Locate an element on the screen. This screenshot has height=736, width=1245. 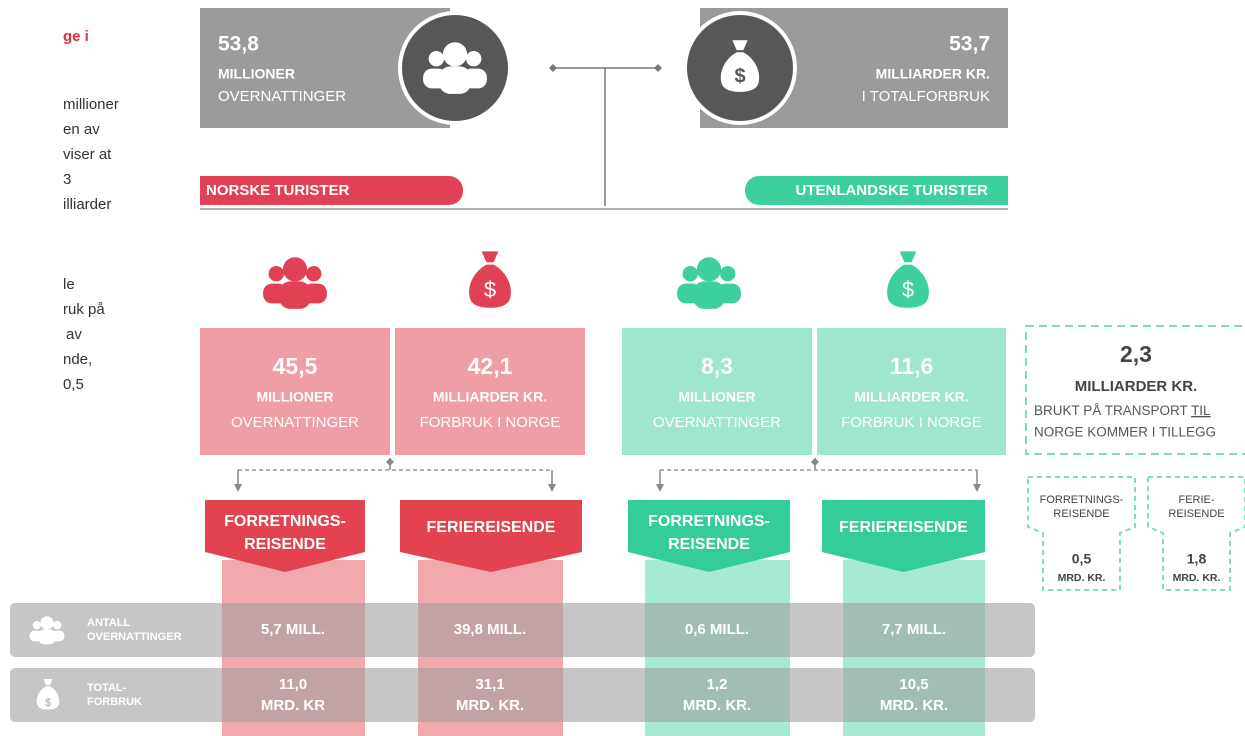
top-desc: OVERNATTINGER is located at coordinates (282, 96).